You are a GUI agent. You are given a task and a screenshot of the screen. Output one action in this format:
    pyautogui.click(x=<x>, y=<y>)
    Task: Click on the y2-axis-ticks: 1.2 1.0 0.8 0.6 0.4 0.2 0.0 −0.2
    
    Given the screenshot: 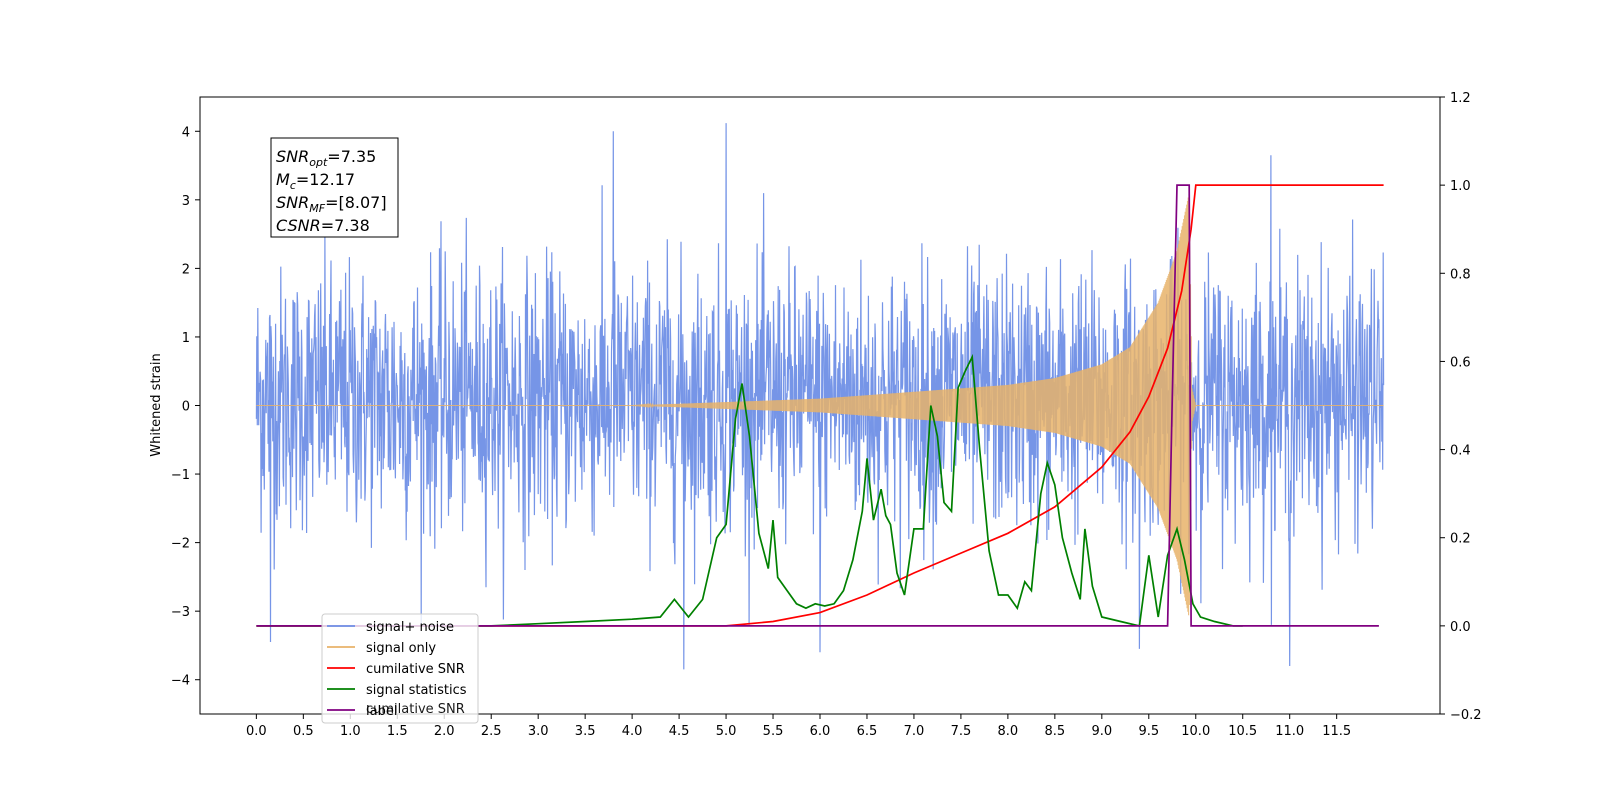 What is the action you would take?
    pyautogui.click(x=1461, y=407)
    